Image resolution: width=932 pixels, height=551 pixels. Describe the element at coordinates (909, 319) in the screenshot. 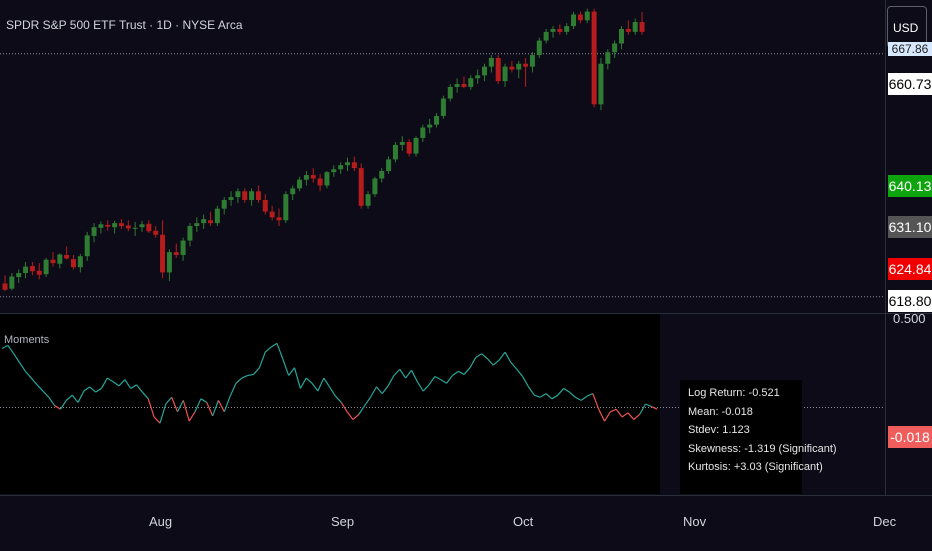

I see `indicator-scale-label: 0.500` at that location.